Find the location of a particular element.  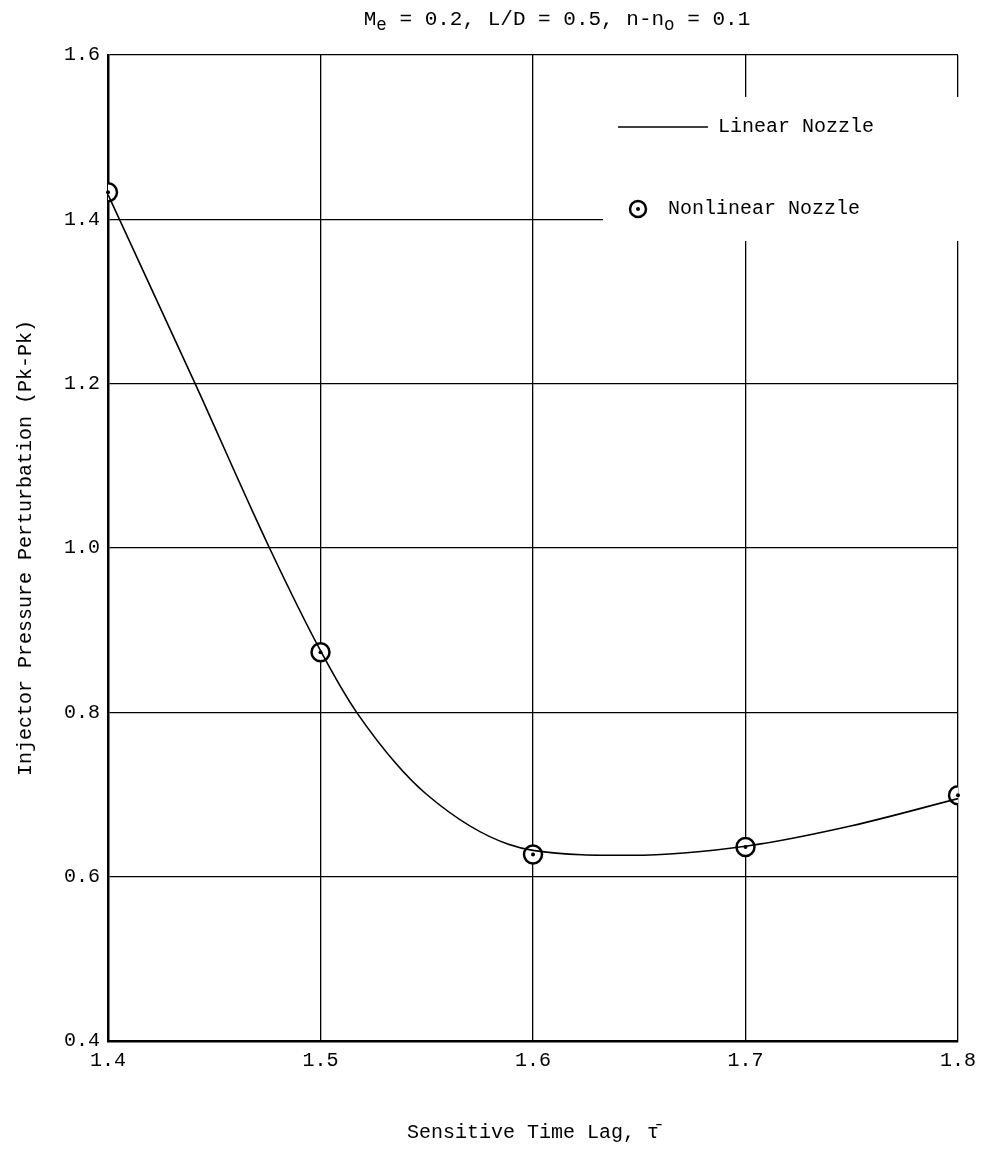

x-axis-title: Sensitive Time Lag, τ̄ is located at coordinates (534, 1133).